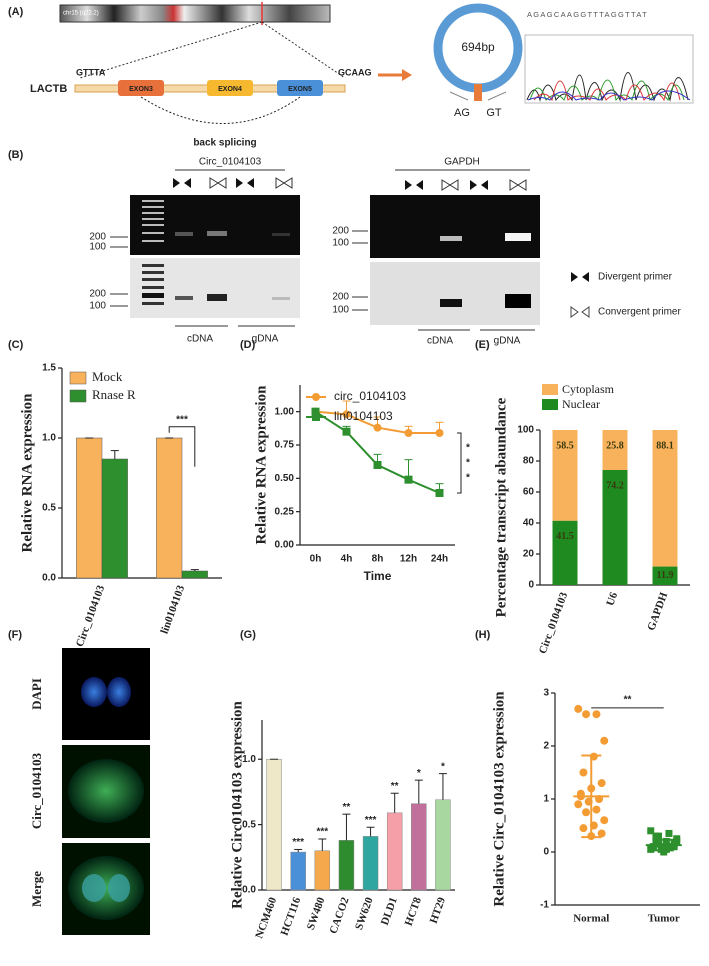  I want to click on junction, so click(478, 92).